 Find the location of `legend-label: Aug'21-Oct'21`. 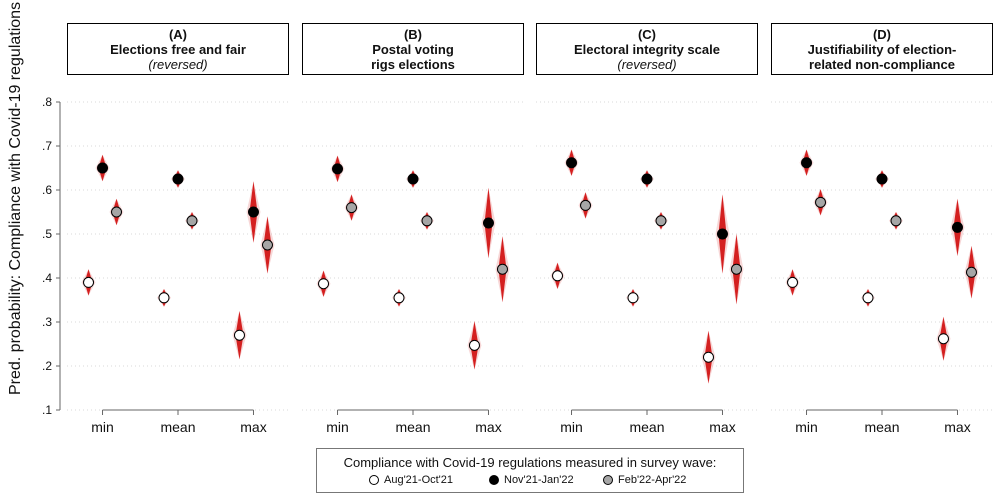

legend-label: Aug'21-Oct'21 is located at coordinates (419, 480).